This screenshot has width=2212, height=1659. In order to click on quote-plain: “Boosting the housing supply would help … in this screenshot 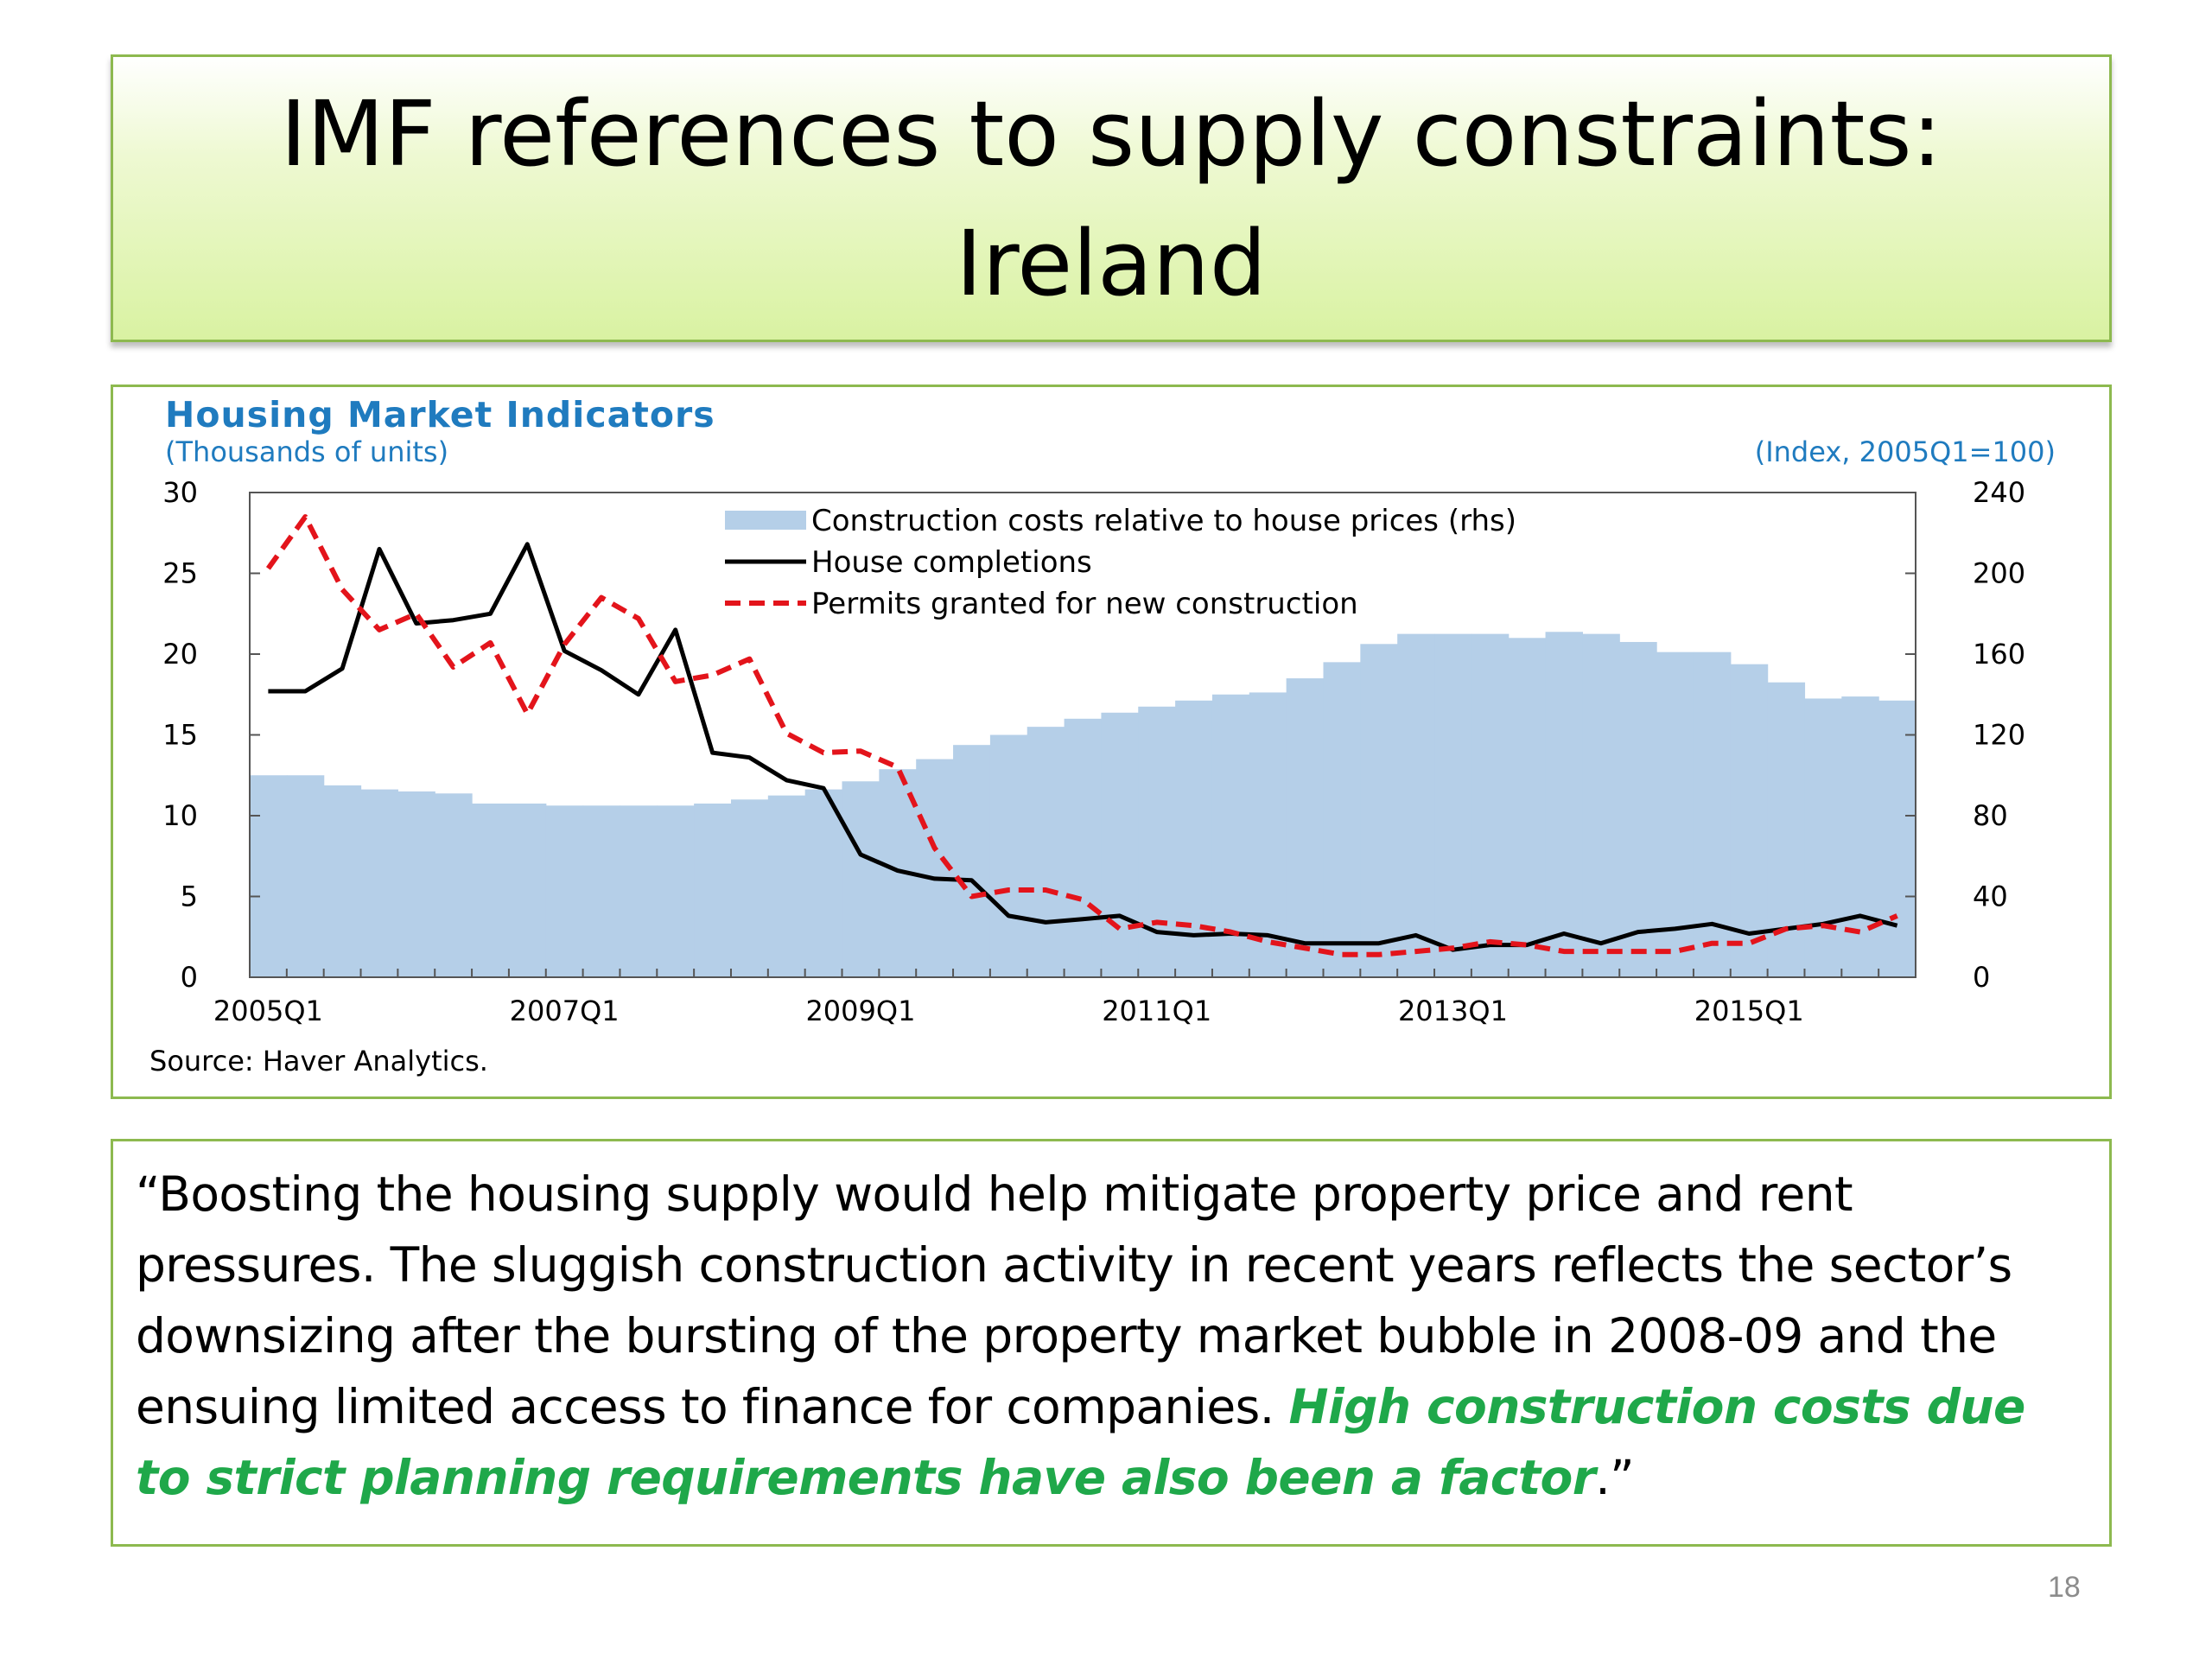, I will do `click(1074, 1300)`.